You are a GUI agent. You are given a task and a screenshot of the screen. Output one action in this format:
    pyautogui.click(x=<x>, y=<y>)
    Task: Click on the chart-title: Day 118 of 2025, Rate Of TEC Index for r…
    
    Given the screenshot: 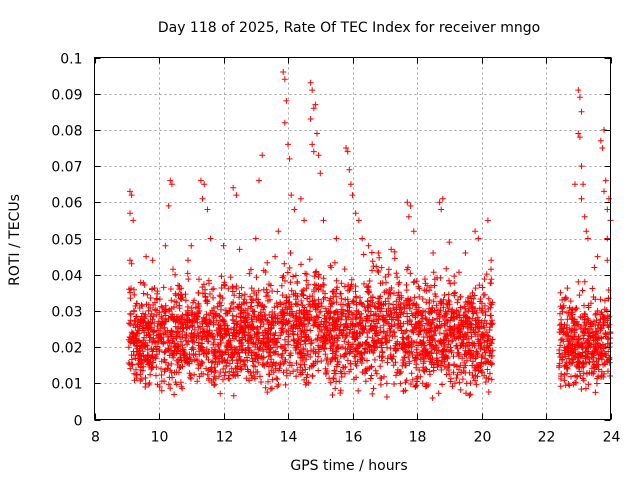 What is the action you would take?
    pyautogui.click(x=349, y=28)
    